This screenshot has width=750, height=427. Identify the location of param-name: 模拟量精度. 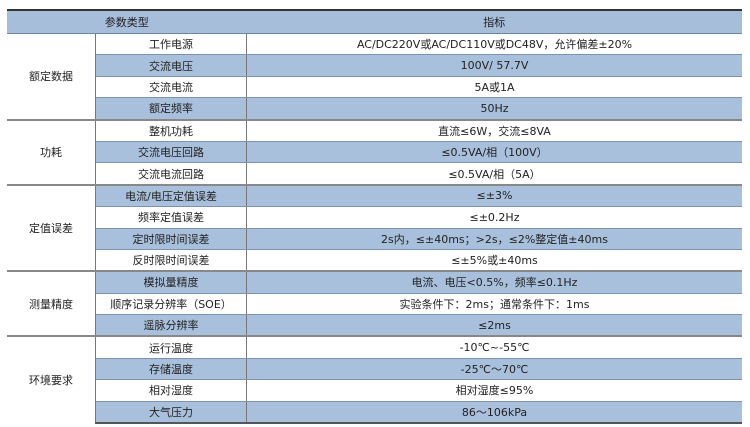
(171, 282).